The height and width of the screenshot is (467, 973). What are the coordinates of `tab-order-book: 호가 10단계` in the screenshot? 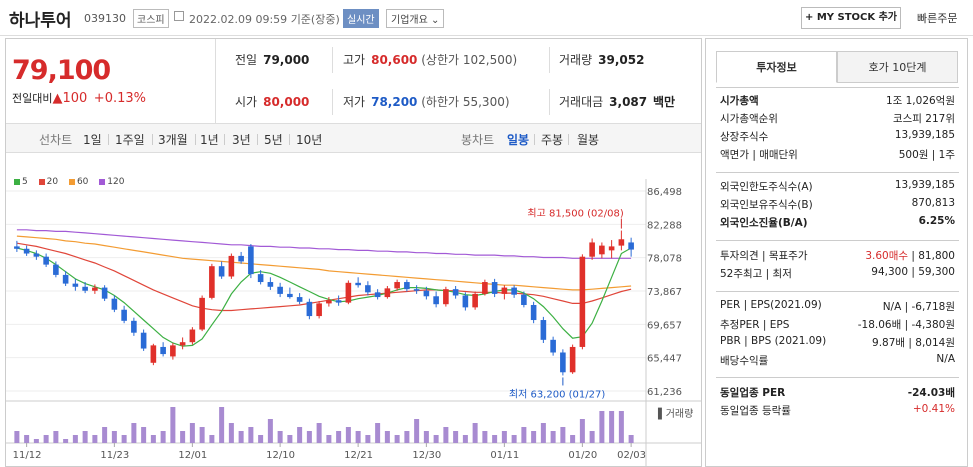 It's located at (897, 67).